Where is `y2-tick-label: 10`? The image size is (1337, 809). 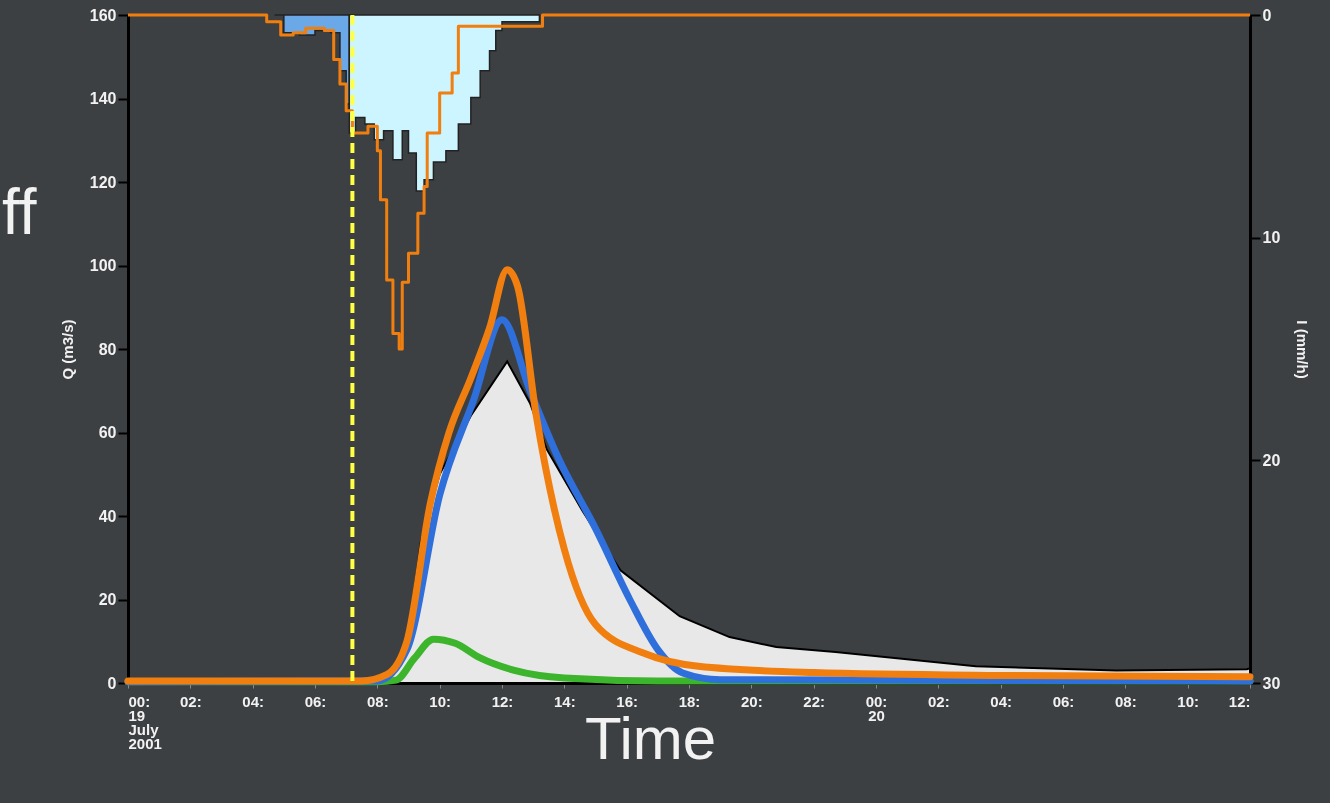 y2-tick-label: 10 is located at coordinates (1271, 238).